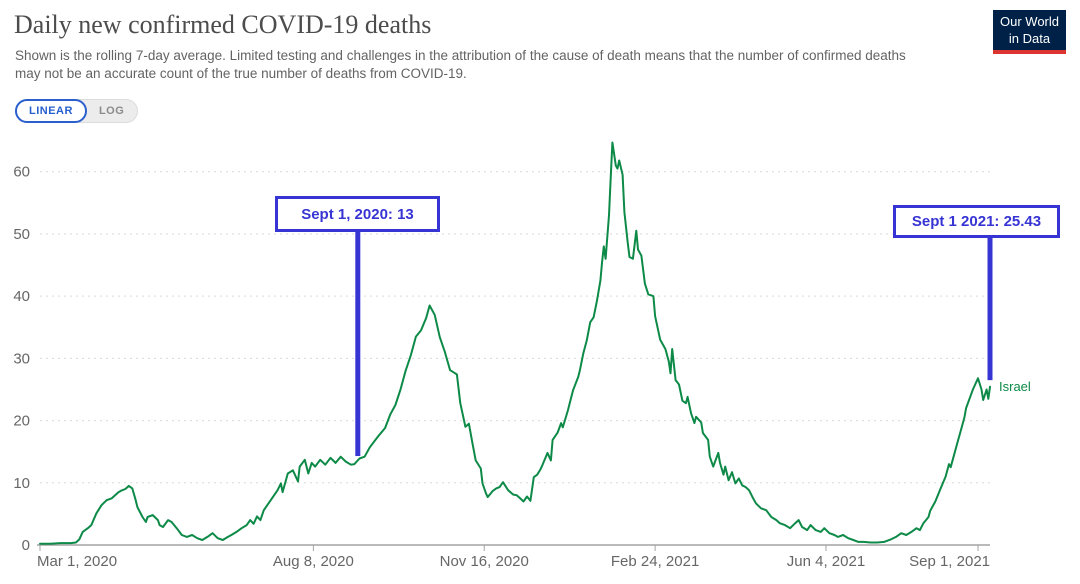 The height and width of the screenshot is (584, 1080). I want to click on linear-button: LINEAR, so click(51, 111).